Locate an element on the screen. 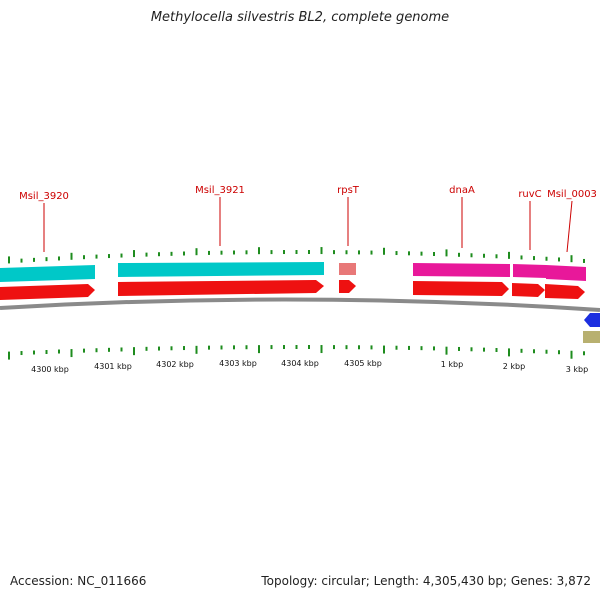 The width and height of the screenshot is (600, 600). gene-label-msil-3920: Msil_3920 is located at coordinates (44, 196).